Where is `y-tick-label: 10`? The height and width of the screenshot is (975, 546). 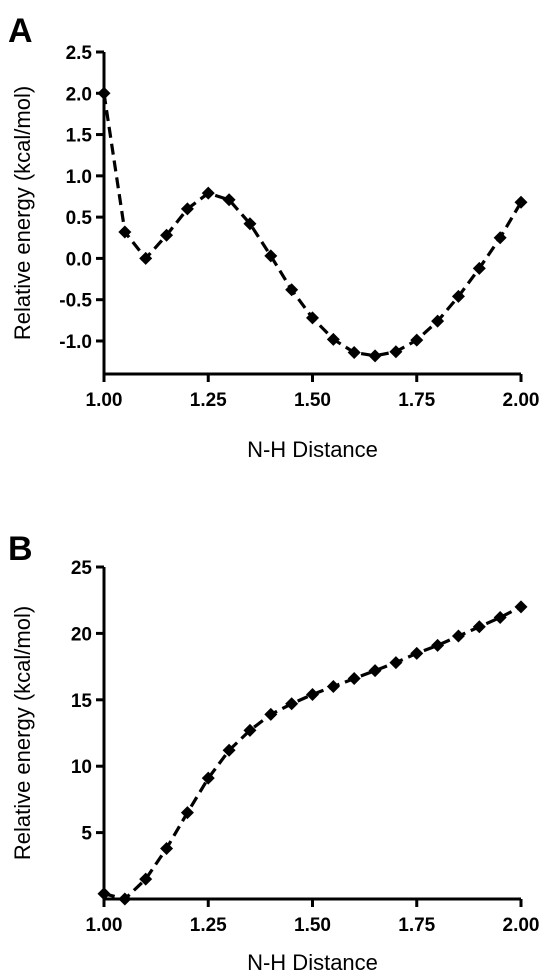 y-tick-label: 10 is located at coordinates (81, 767).